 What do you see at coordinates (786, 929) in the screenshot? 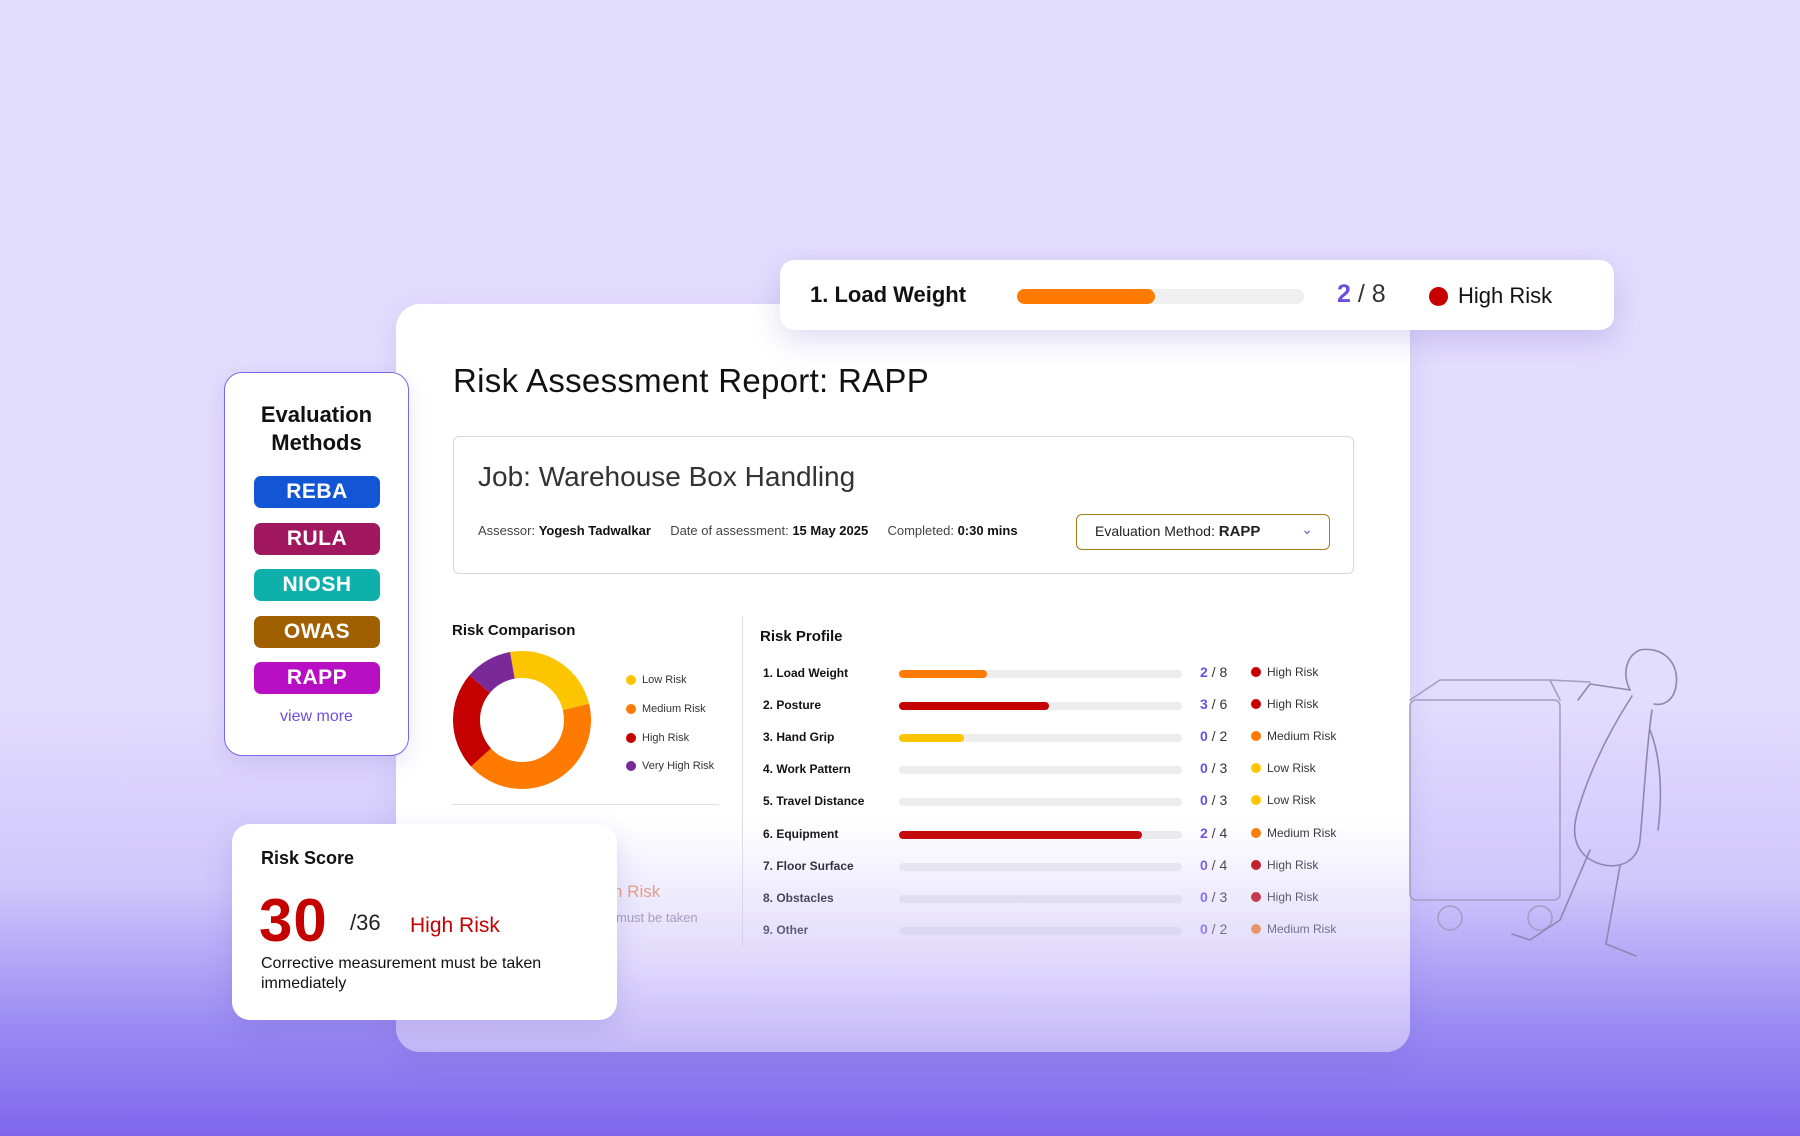
I see `risk-factor-label: 9. Other` at bounding box center [786, 929].